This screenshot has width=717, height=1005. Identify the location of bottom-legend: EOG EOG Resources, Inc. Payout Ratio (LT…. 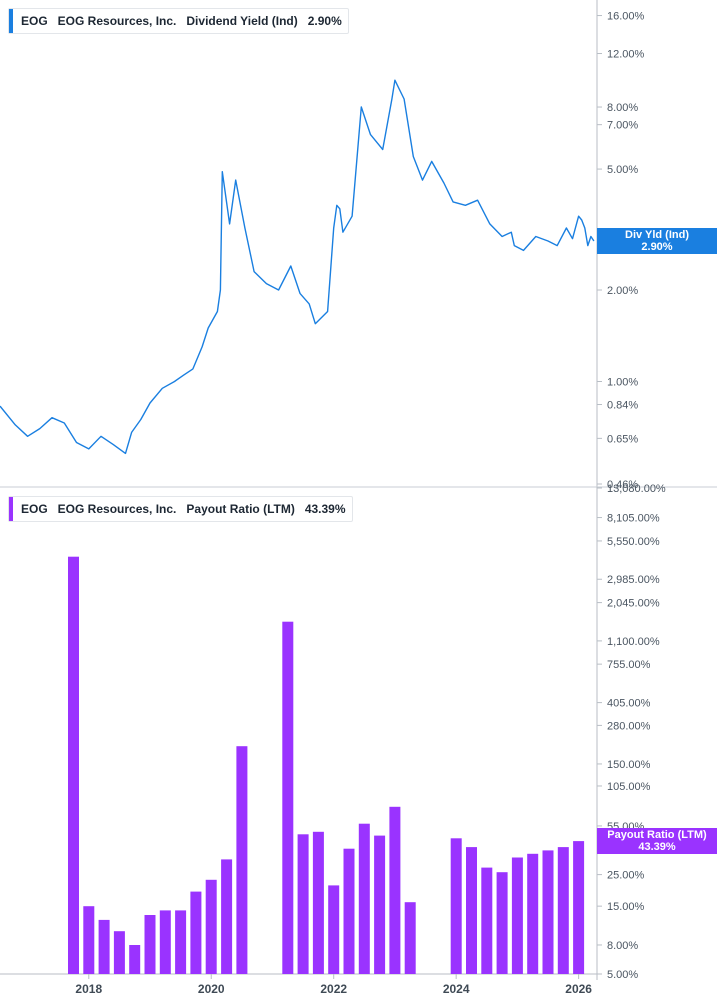
(180, 509).